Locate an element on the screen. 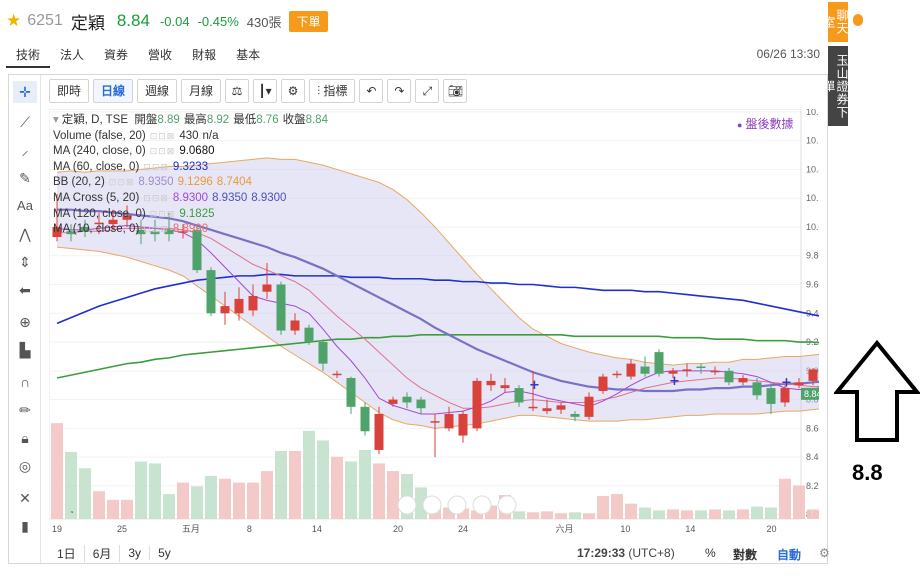 Image resolution: width=920 pixels, height=580 pixels. range-3y-button: 3y is located at coordinates (135, 553).